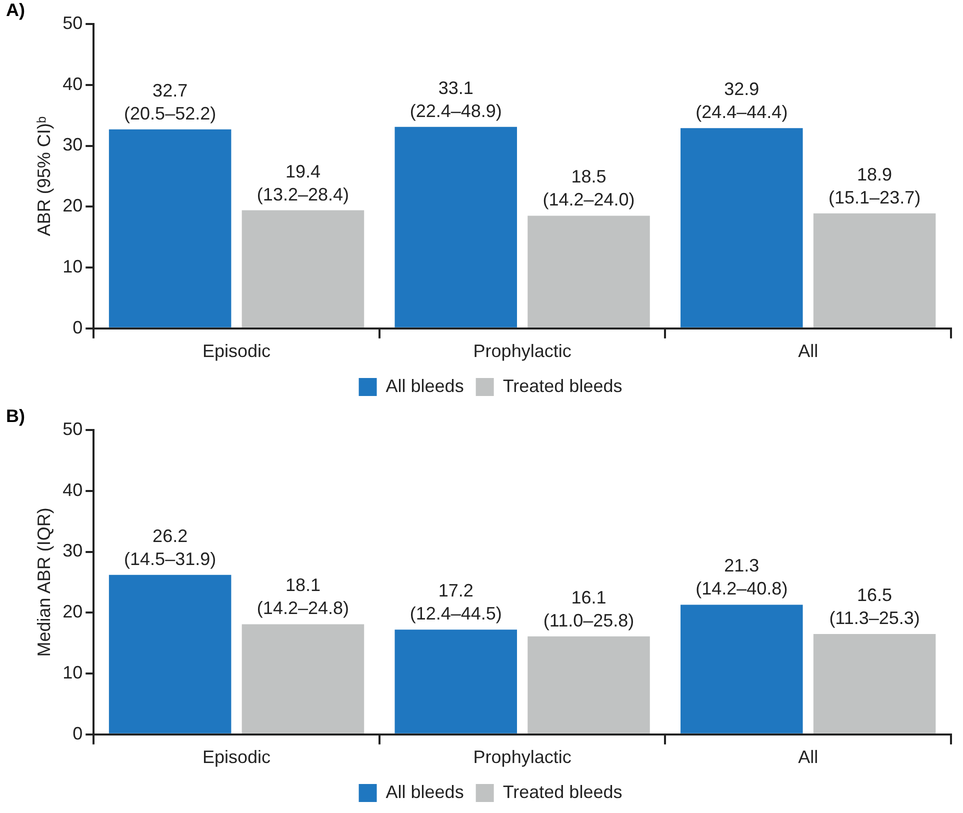  I want to click on data-label: 17.2 (12.4–44.5), so click(456, 602).